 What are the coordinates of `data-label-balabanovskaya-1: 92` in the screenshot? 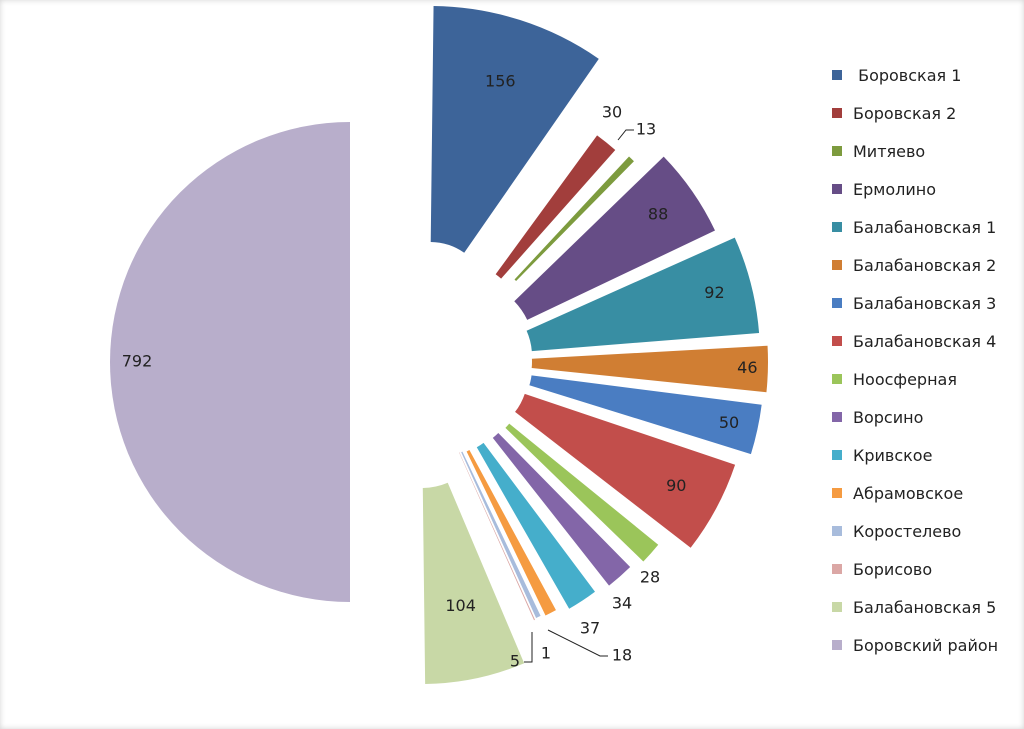 It's located at (714, 292).